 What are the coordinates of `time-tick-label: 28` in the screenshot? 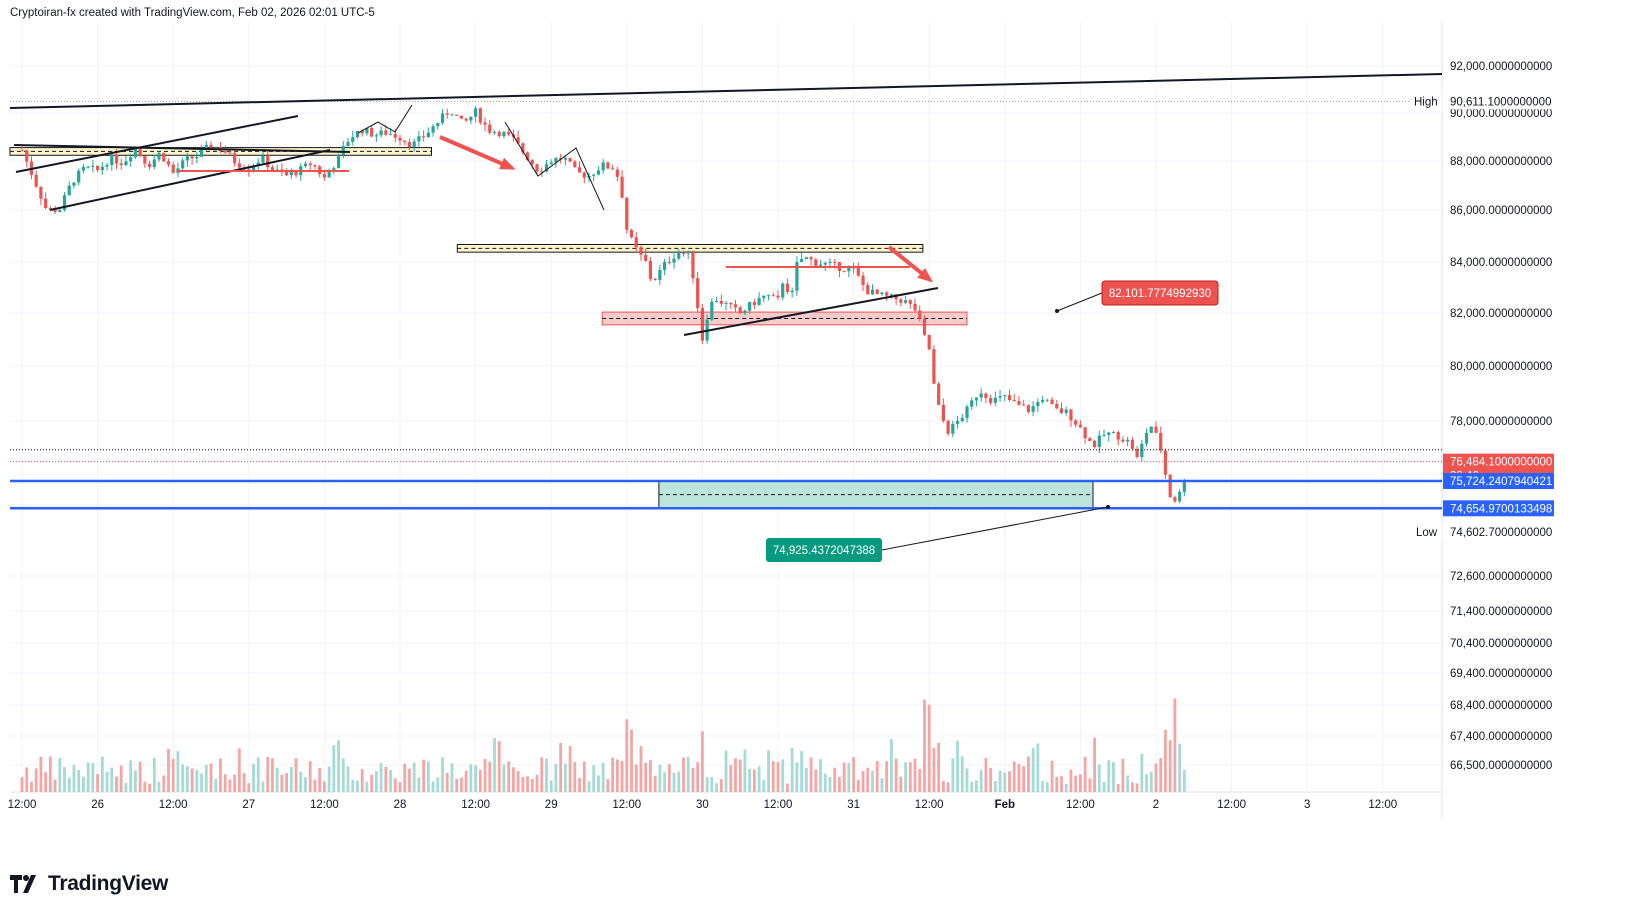 It's located at (400, 805).